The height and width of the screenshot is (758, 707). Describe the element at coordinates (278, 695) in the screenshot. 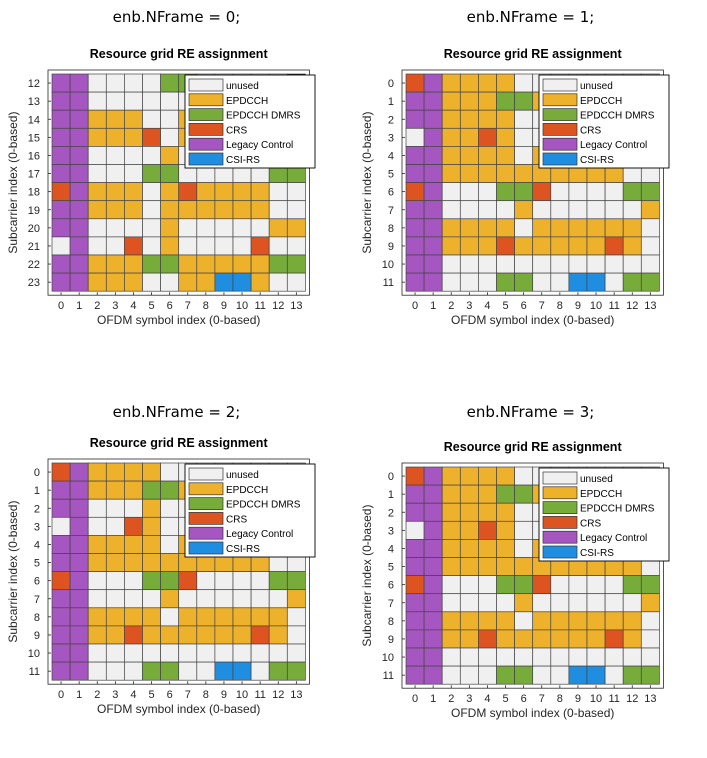

I see `x-tick-label: 12` at that location.